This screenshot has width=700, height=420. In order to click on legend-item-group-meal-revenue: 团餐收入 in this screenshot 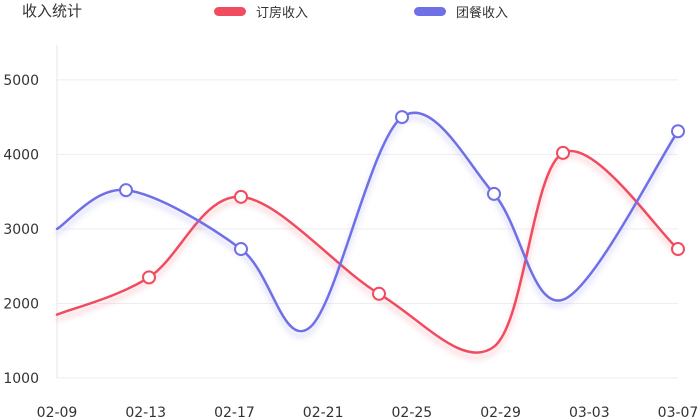, I will do `click(461, 11)`.